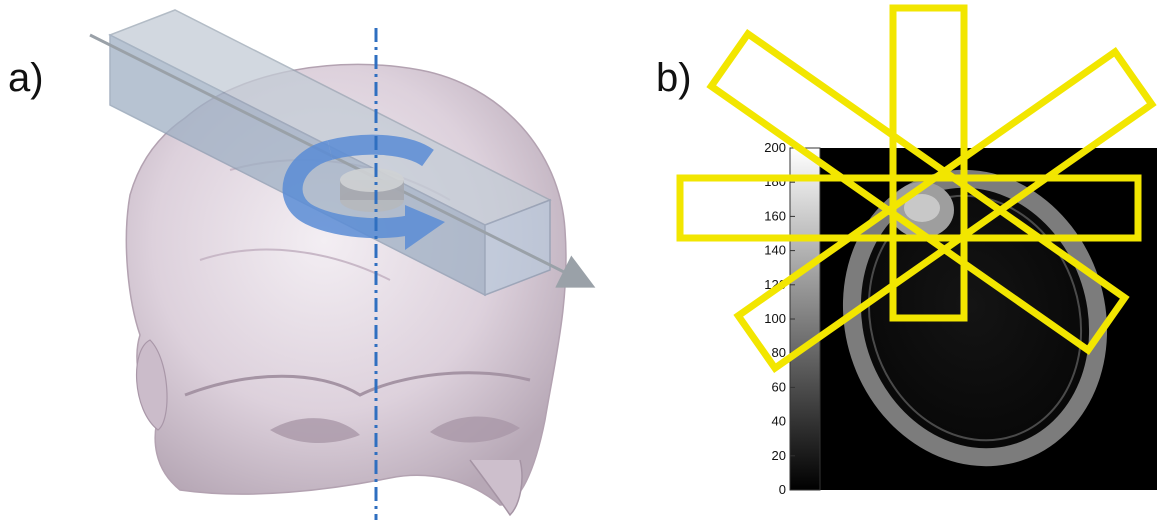 The width and height of the screenshot is (1157, 525). Describe the element at coordinates (372, 190) in the screenshot. I see `target-cylinder` at that location.